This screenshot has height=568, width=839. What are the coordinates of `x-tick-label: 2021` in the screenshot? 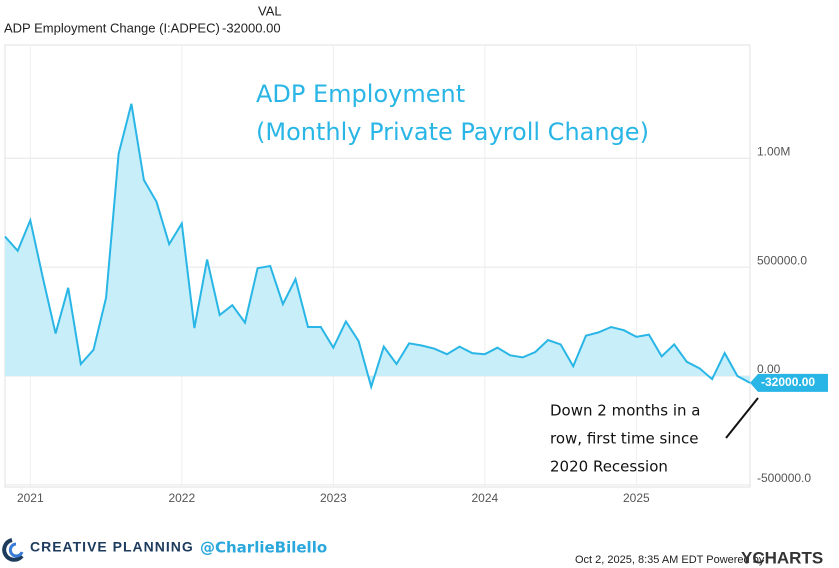 It's located at (30, 498).